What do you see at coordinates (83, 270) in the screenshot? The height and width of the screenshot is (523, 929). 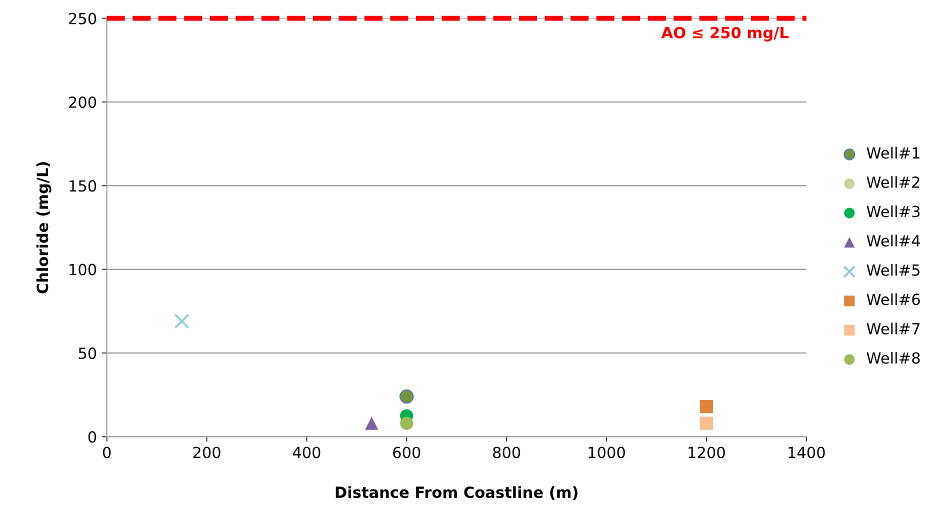 I see `y-tick-label: 100` at bounding box center [83, 270].